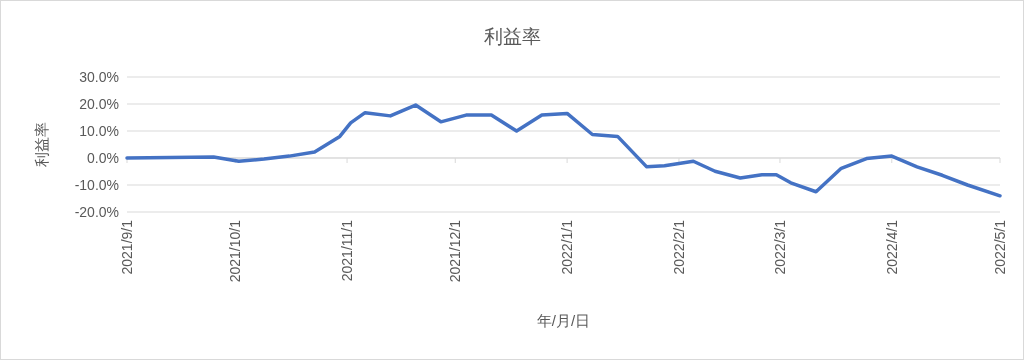 The height and width of the screenshot is (360, 1024). I want to click on y-tick-label: -20.0%, so click(96, 212).